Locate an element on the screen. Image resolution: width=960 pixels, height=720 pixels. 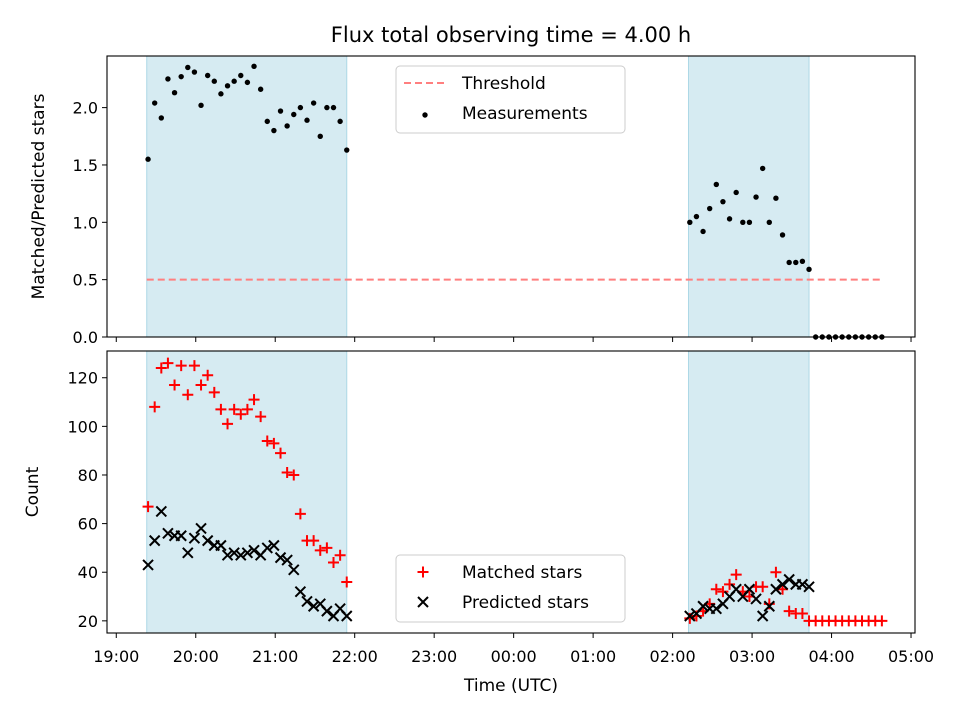
ratio-legend: Threshold Measurements is located at coordinates (510, 99).